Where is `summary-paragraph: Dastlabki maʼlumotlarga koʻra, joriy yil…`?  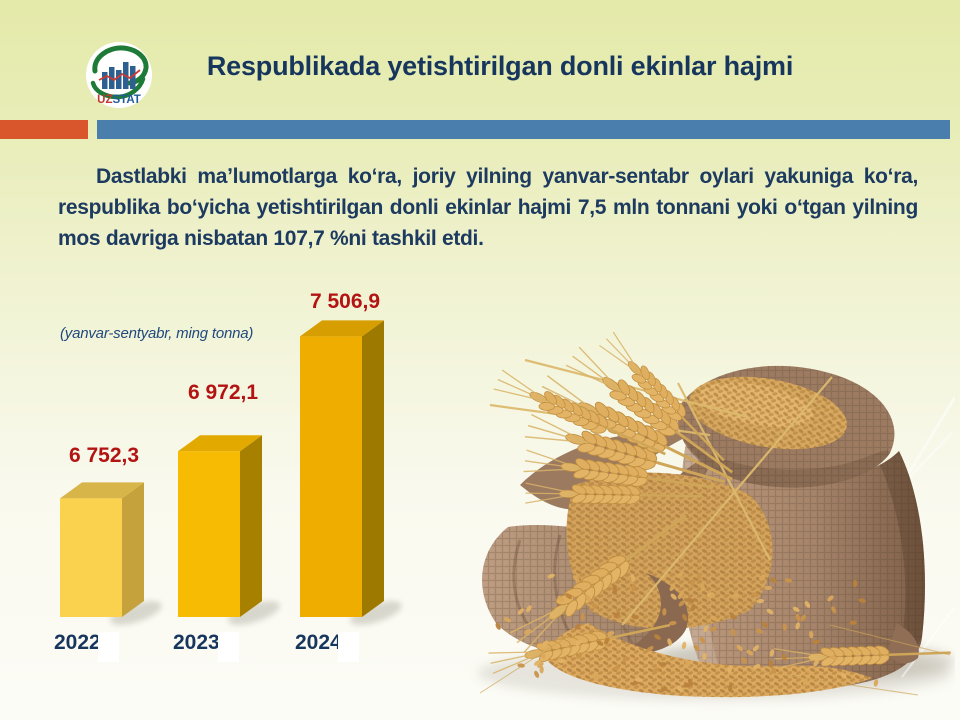
summary-paragraph: Dastlabki maʼlumotlarga koʻra, joriy yil… is located at coordinates (488, 207).